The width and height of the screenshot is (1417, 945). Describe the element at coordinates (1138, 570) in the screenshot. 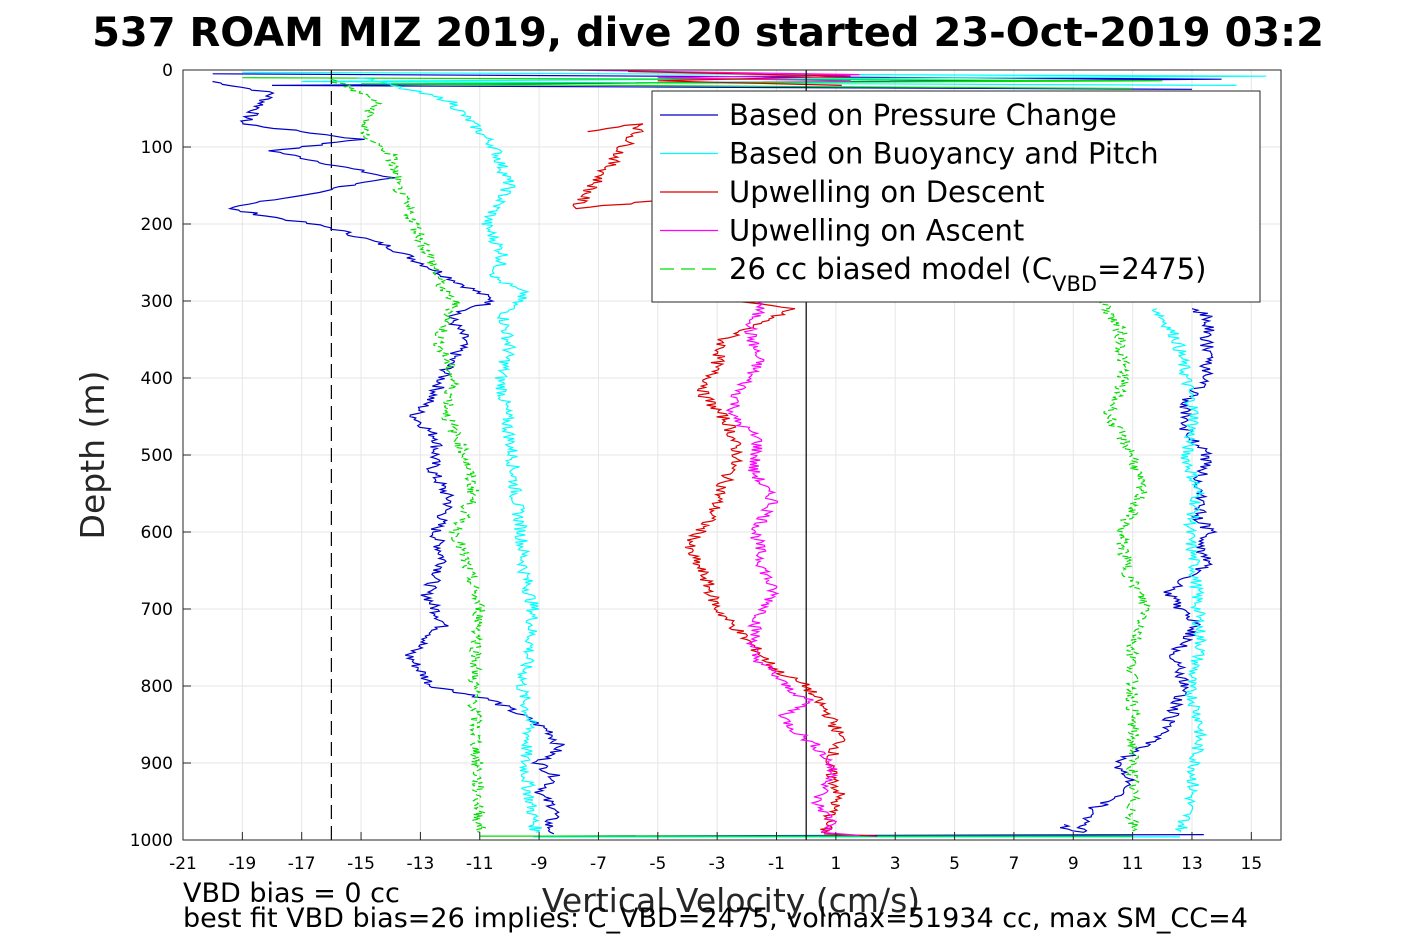

I see `series-line-pressure-ascent` at that location.